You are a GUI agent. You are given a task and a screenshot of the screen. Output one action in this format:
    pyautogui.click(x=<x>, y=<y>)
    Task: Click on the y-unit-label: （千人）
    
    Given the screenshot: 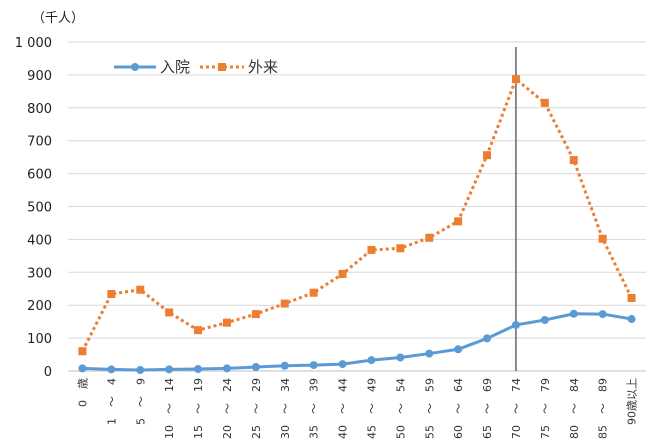 What is the action you would take?
    pyautogui.click(x=58, y=18)
    